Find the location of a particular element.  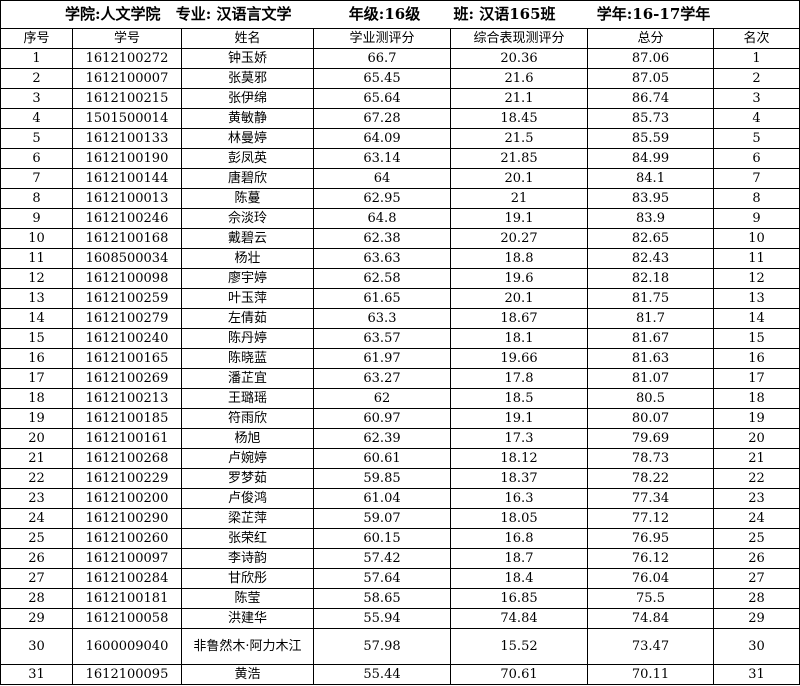

cell-student-id: 1612100168 is located at coordinates (127, 238).